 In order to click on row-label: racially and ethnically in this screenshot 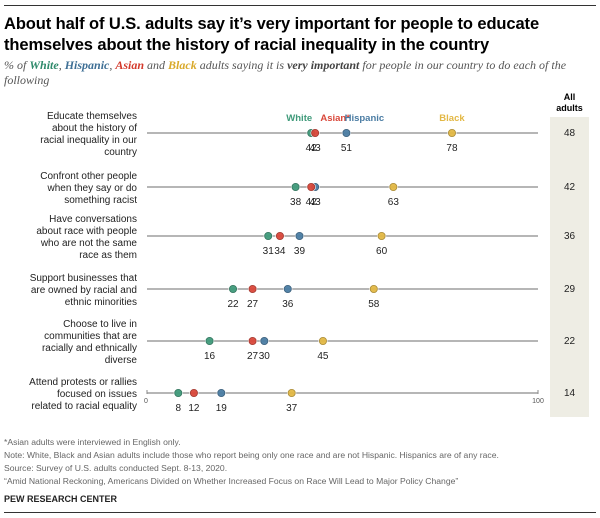, I will do `click(89, 348)`.